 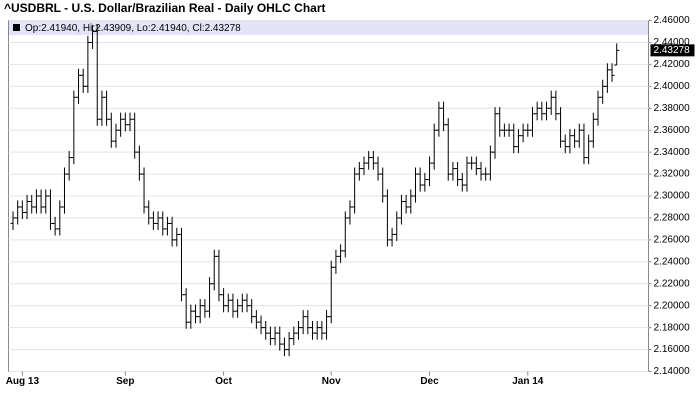 What do you see at coordinates (328, 28) in the screenshot?
I see `info-bar` at bounding box center [328, 28].